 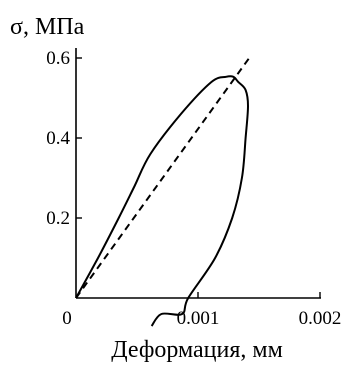 I want to click on y-axis-label: σ, МПа, so click(x=47, y=27).